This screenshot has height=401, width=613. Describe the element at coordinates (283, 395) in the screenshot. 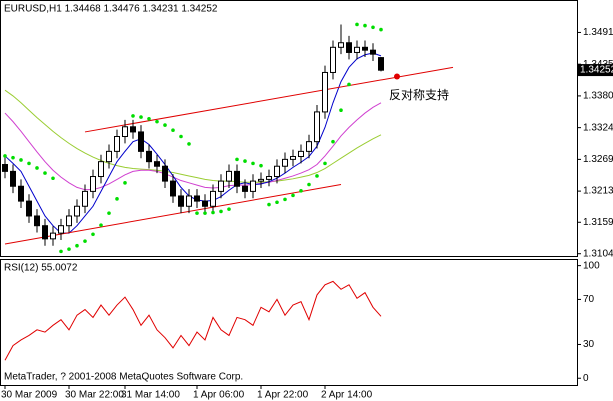

I see `x-tick-label: 1 Apr 22:00` at that location.